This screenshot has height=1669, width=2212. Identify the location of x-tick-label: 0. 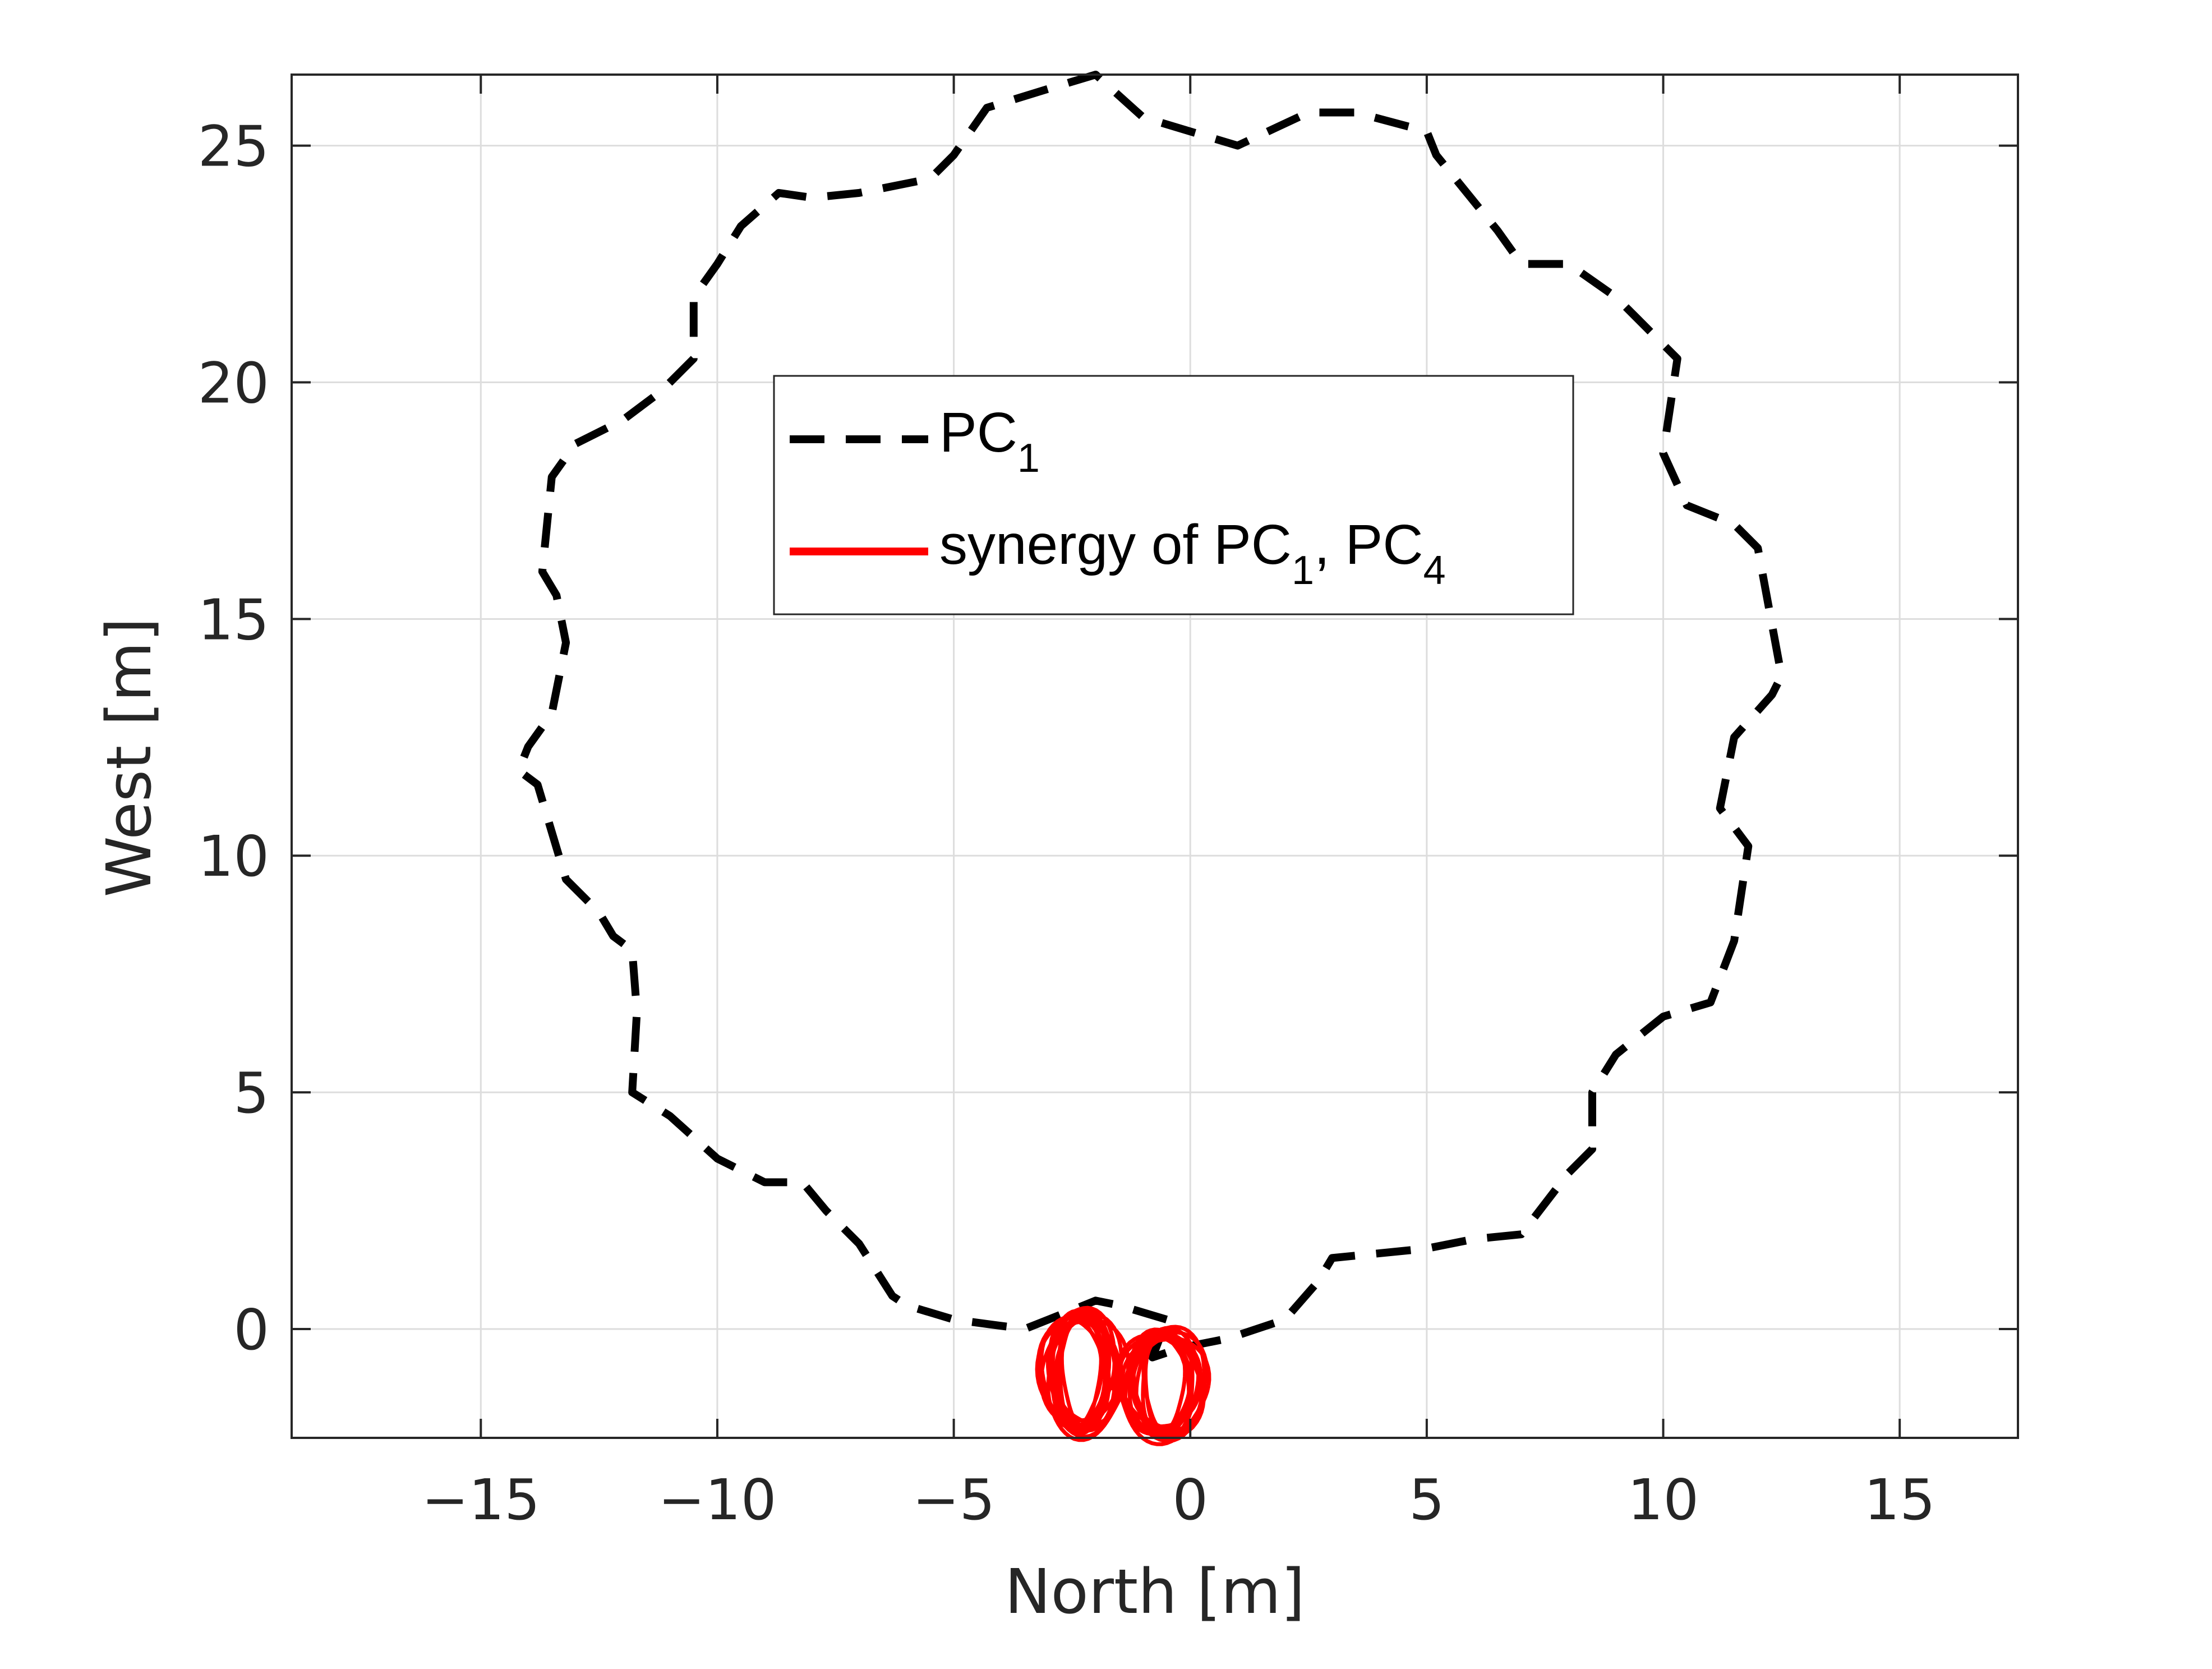
(1190, 1500).